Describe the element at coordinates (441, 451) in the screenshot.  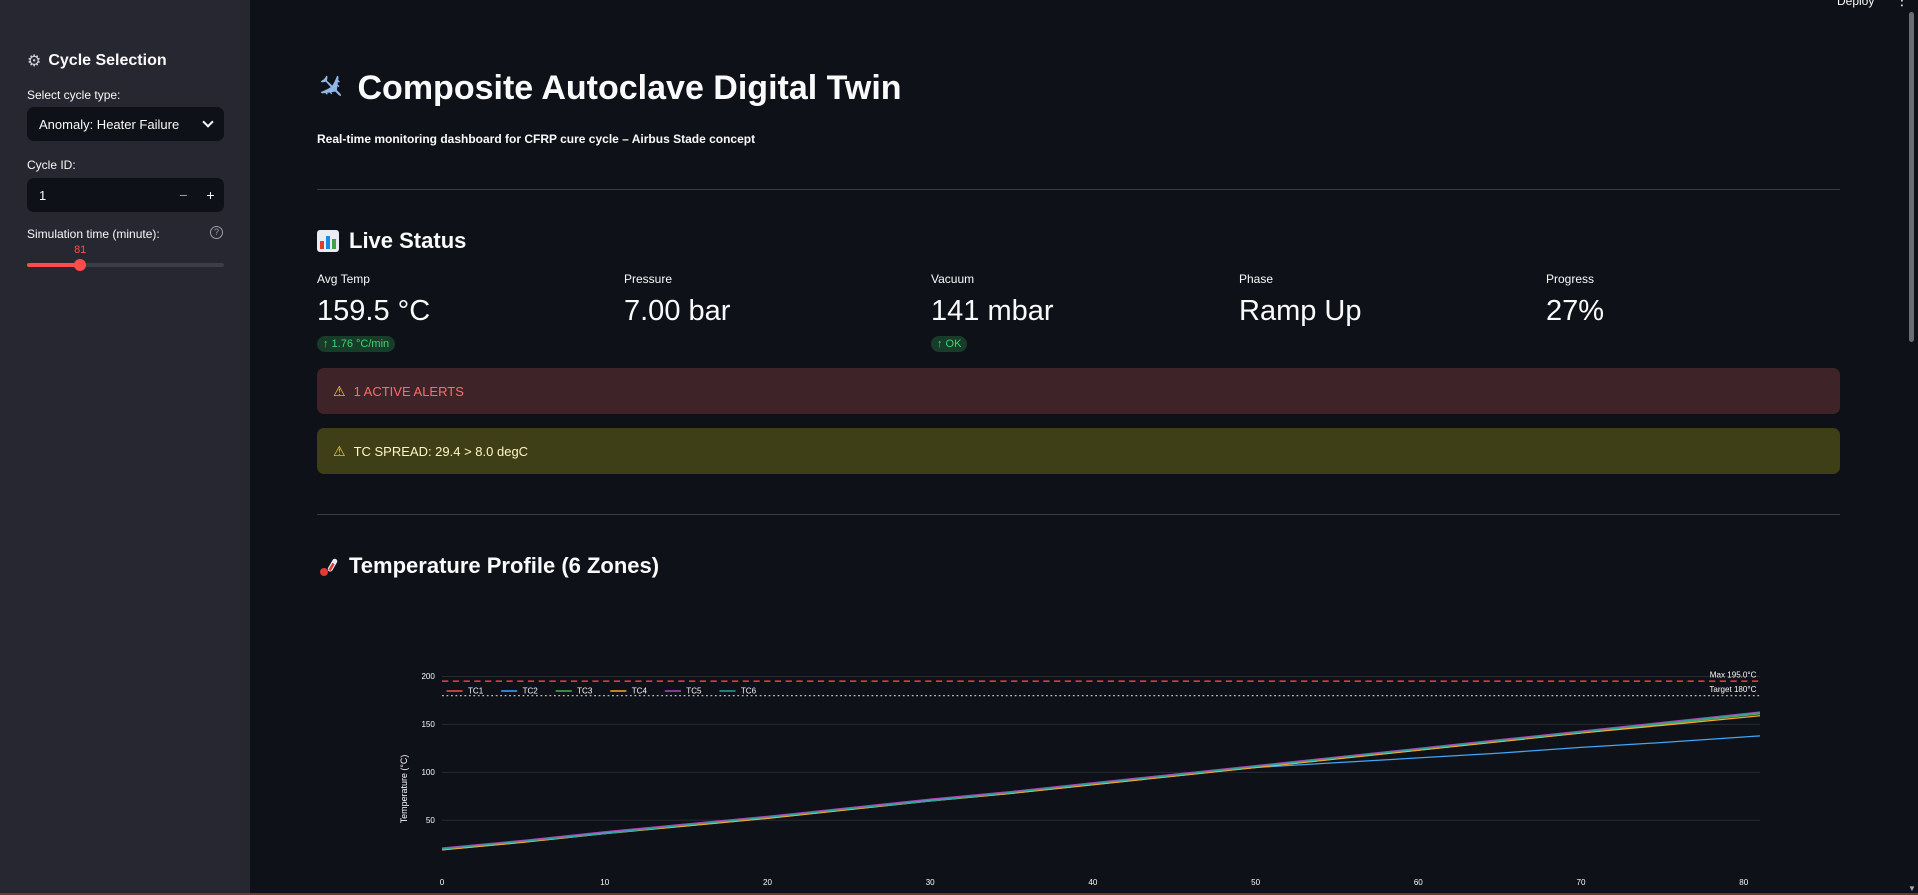
I see `alert-item-text: TC SPREAD: 29.4 > 8.0 degC` at that location.